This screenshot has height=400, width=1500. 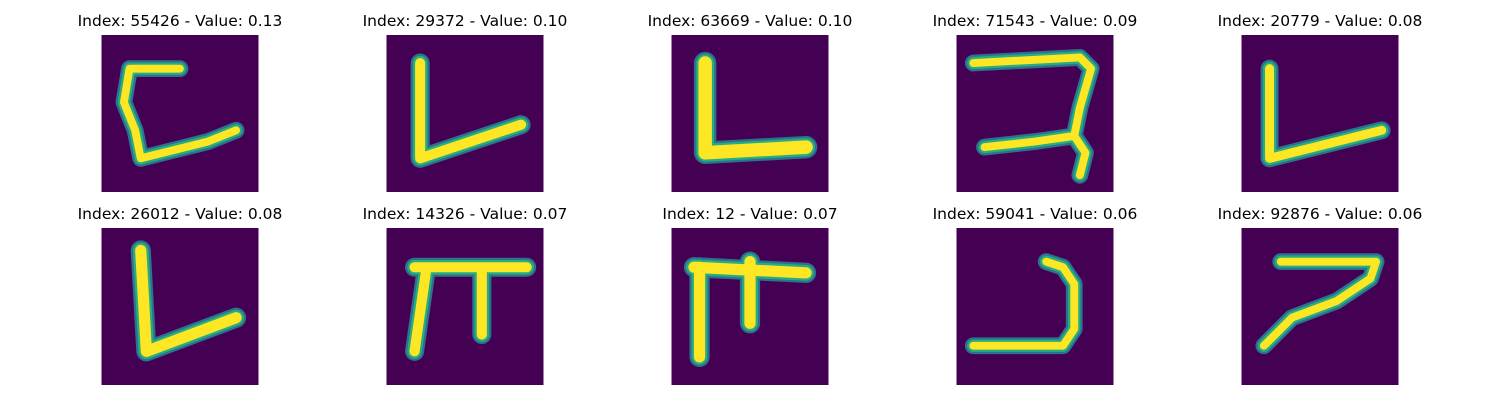 I want to click on panel-title: Index: 55426 - Value: 0.13, so click(x=180, y=21).